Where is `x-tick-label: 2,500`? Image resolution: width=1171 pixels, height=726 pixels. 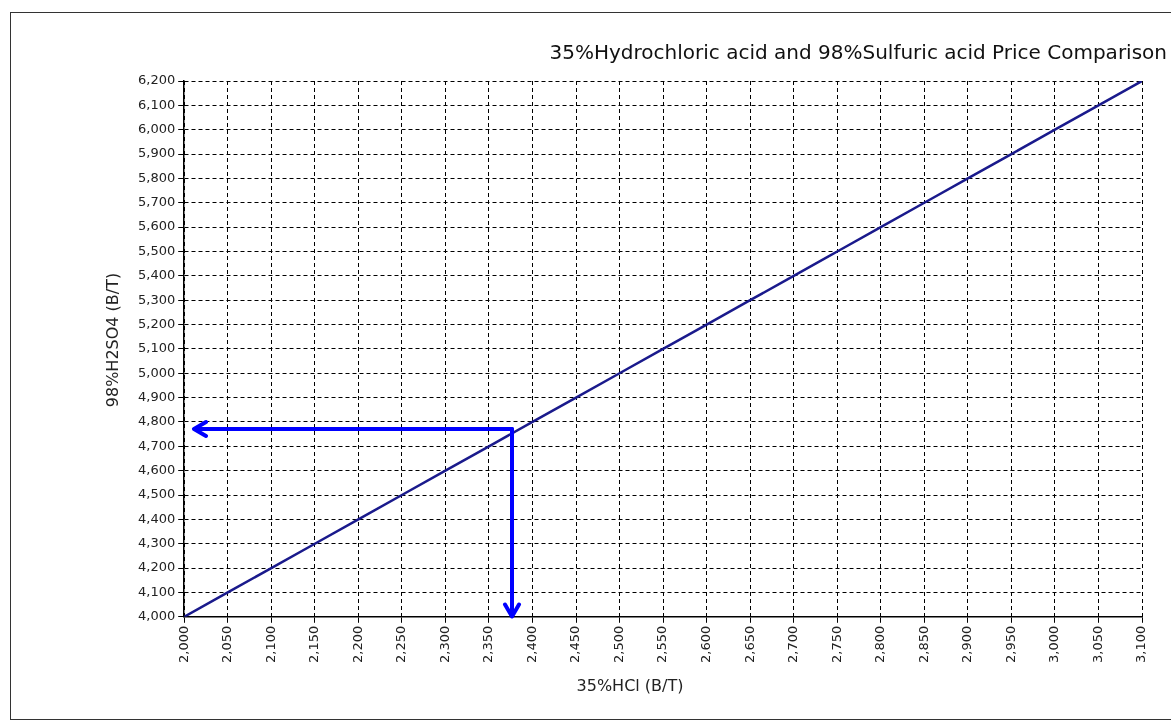 x-tick-label: 2,500 is located at coordinates (618, 644).